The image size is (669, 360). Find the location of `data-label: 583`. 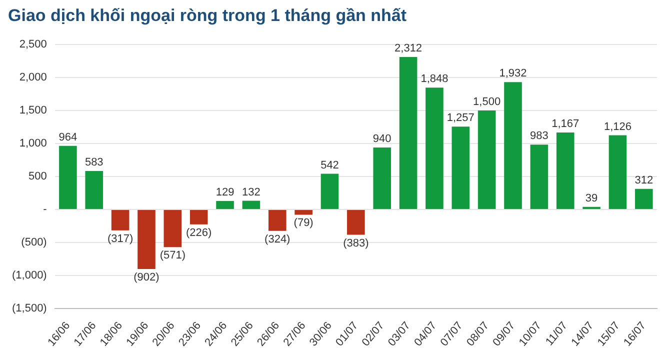

data-label: 583 is located at coordinates (94, 162).